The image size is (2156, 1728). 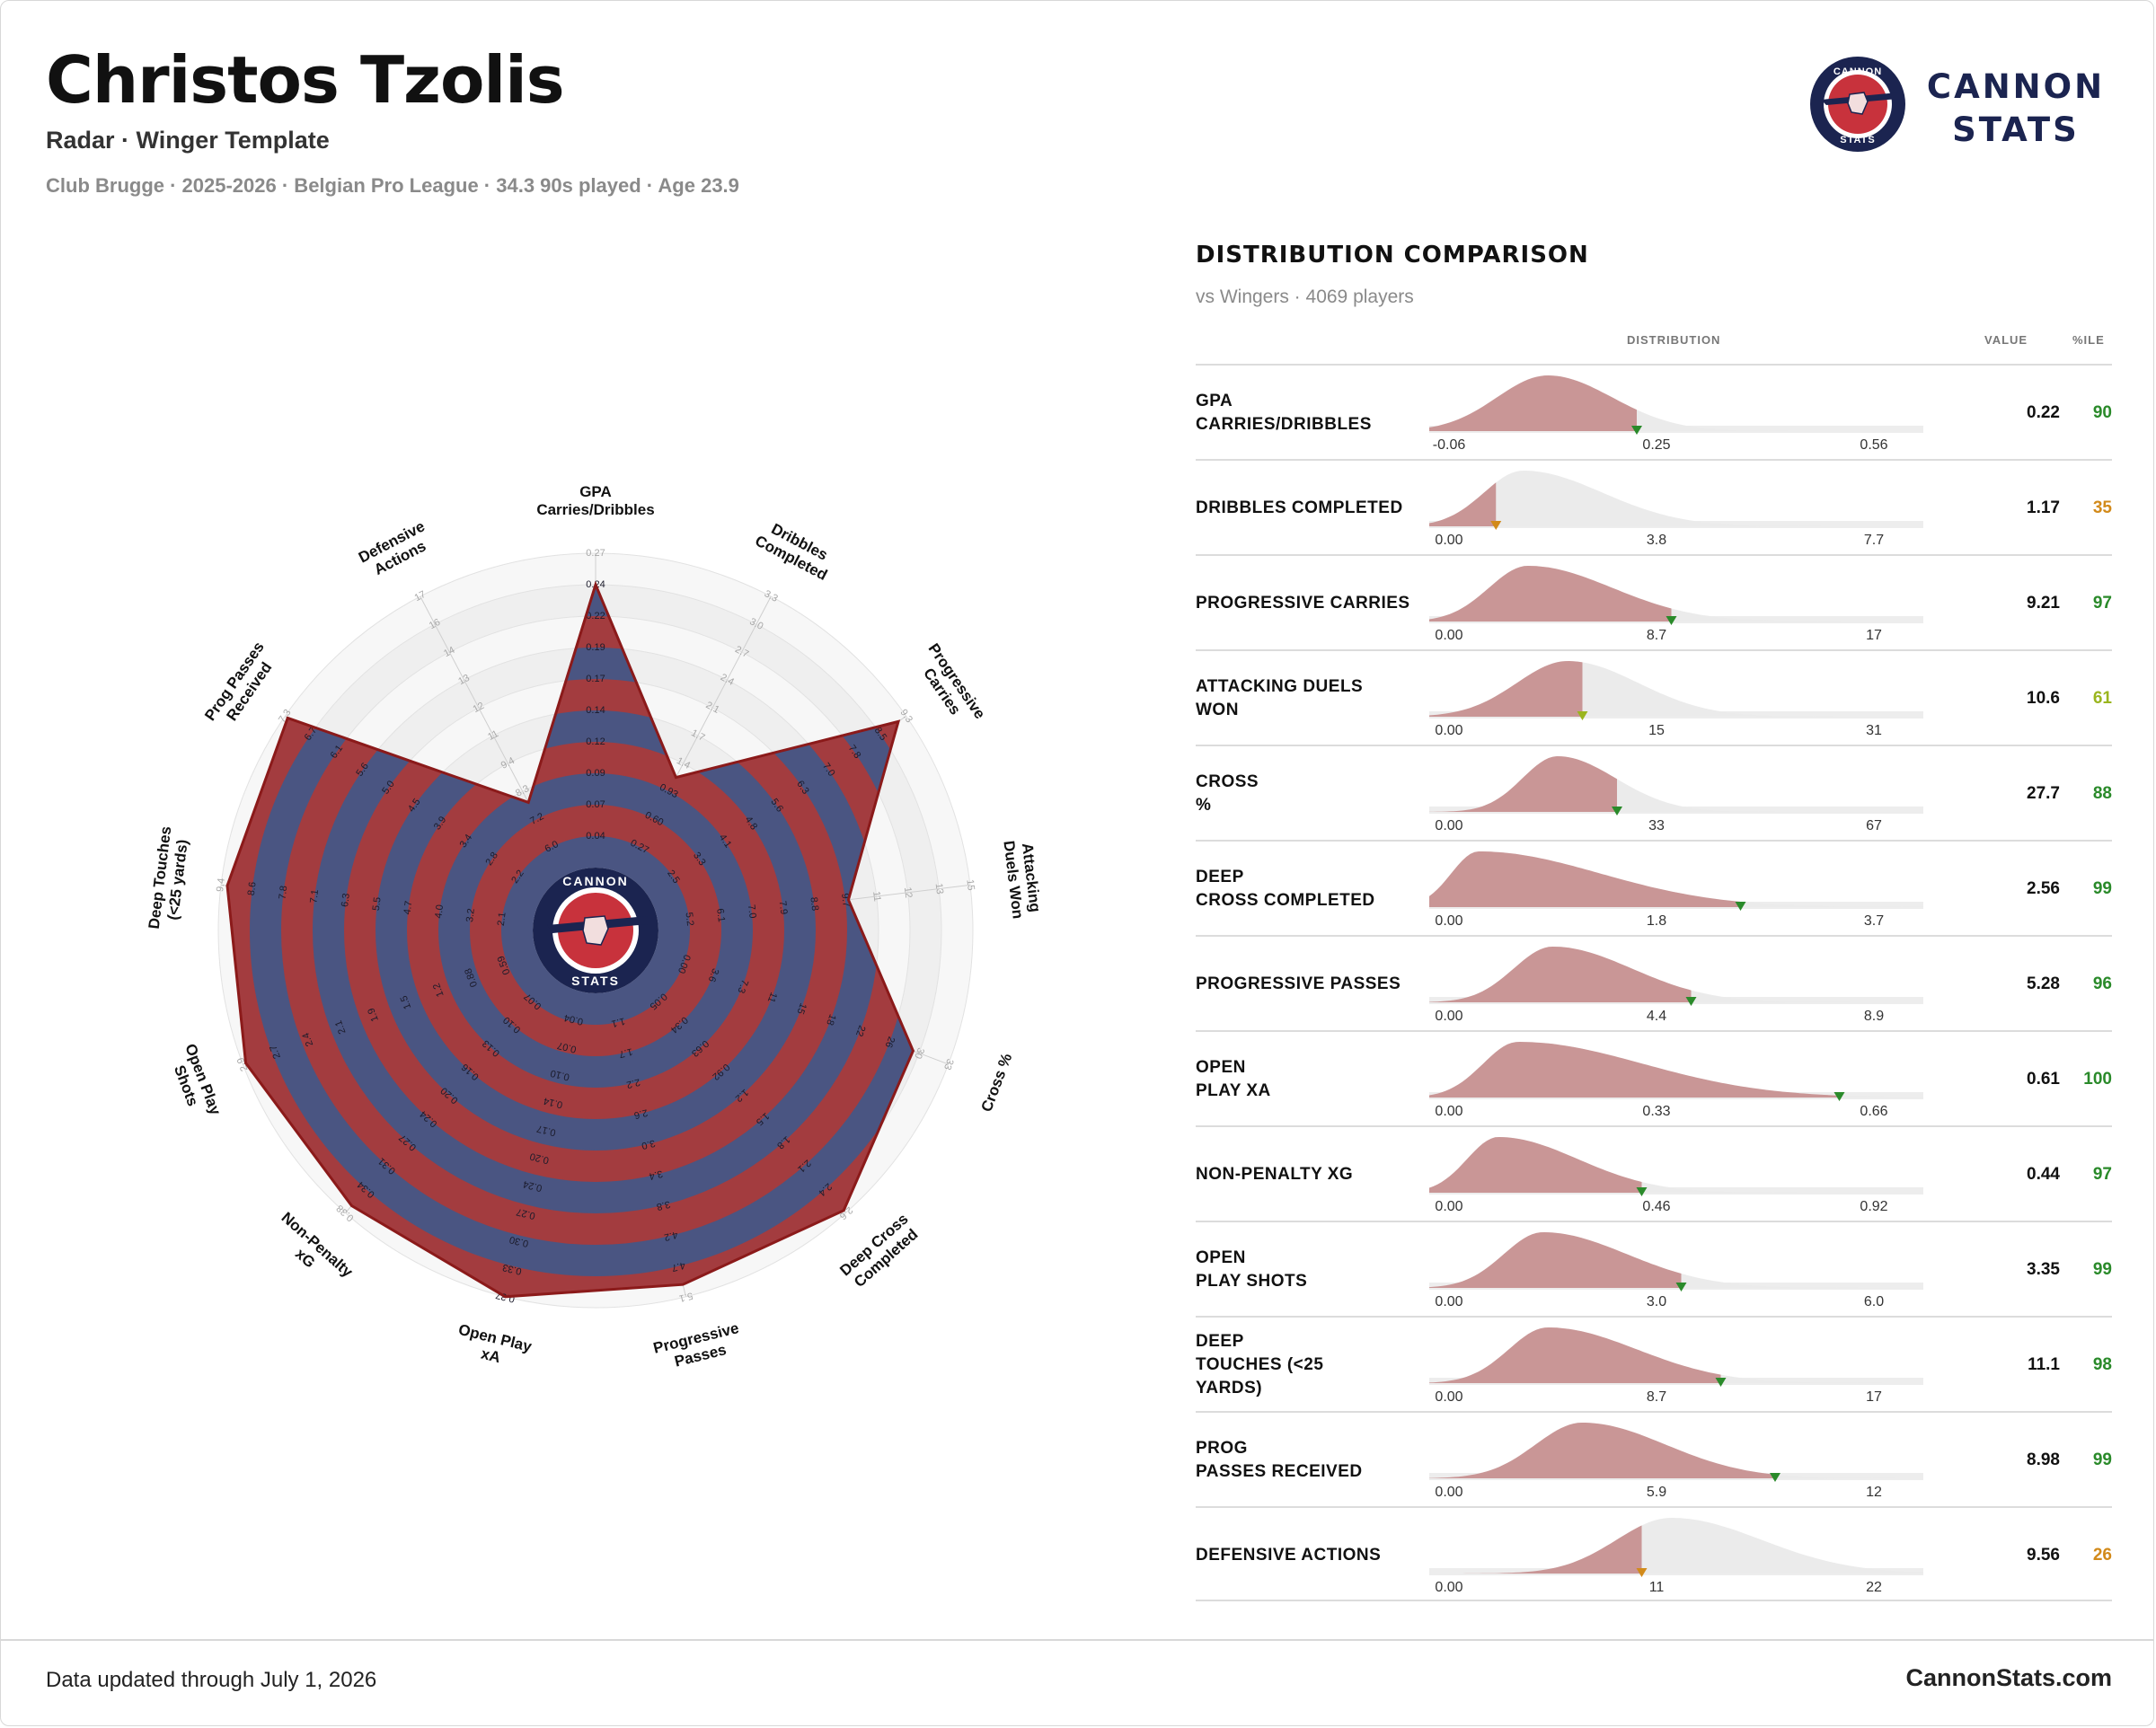 I want to click on metric-label: PROG PASSES RECEIVED, so click(x=1308, y=1460).